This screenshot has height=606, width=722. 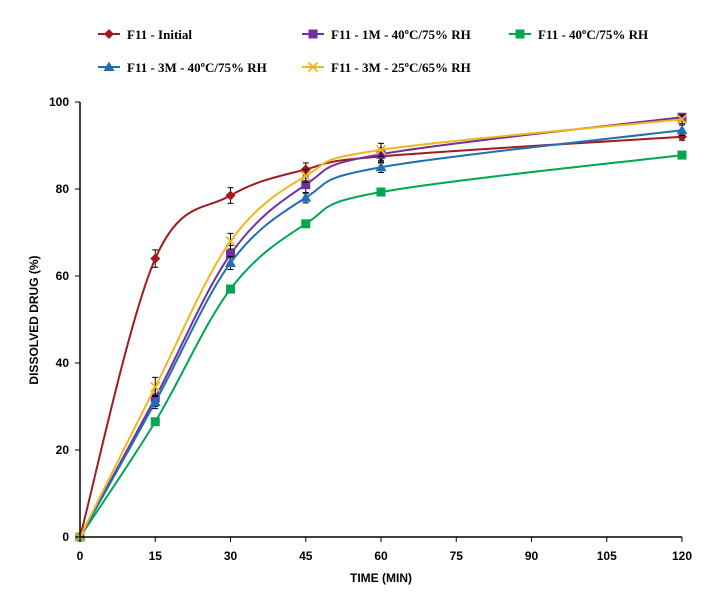 What do you see at coordinates (63, 276) in the screenshot?
I see `y-tick-label: 60` at bounding box center [63, 276].